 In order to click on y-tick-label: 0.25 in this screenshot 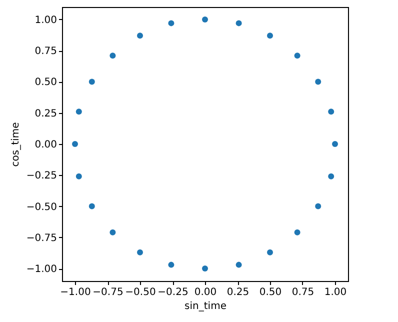, I will do `click(45, 114)`.